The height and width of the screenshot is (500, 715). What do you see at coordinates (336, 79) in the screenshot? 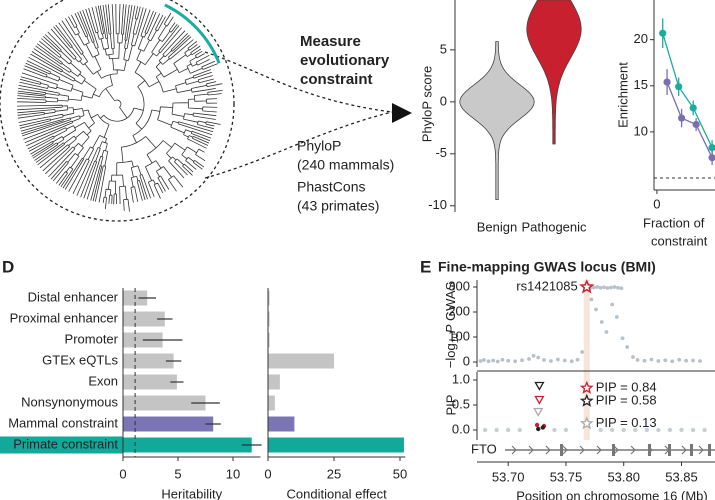
I see `heading-line: constraint` at bounding box center [336, 79].